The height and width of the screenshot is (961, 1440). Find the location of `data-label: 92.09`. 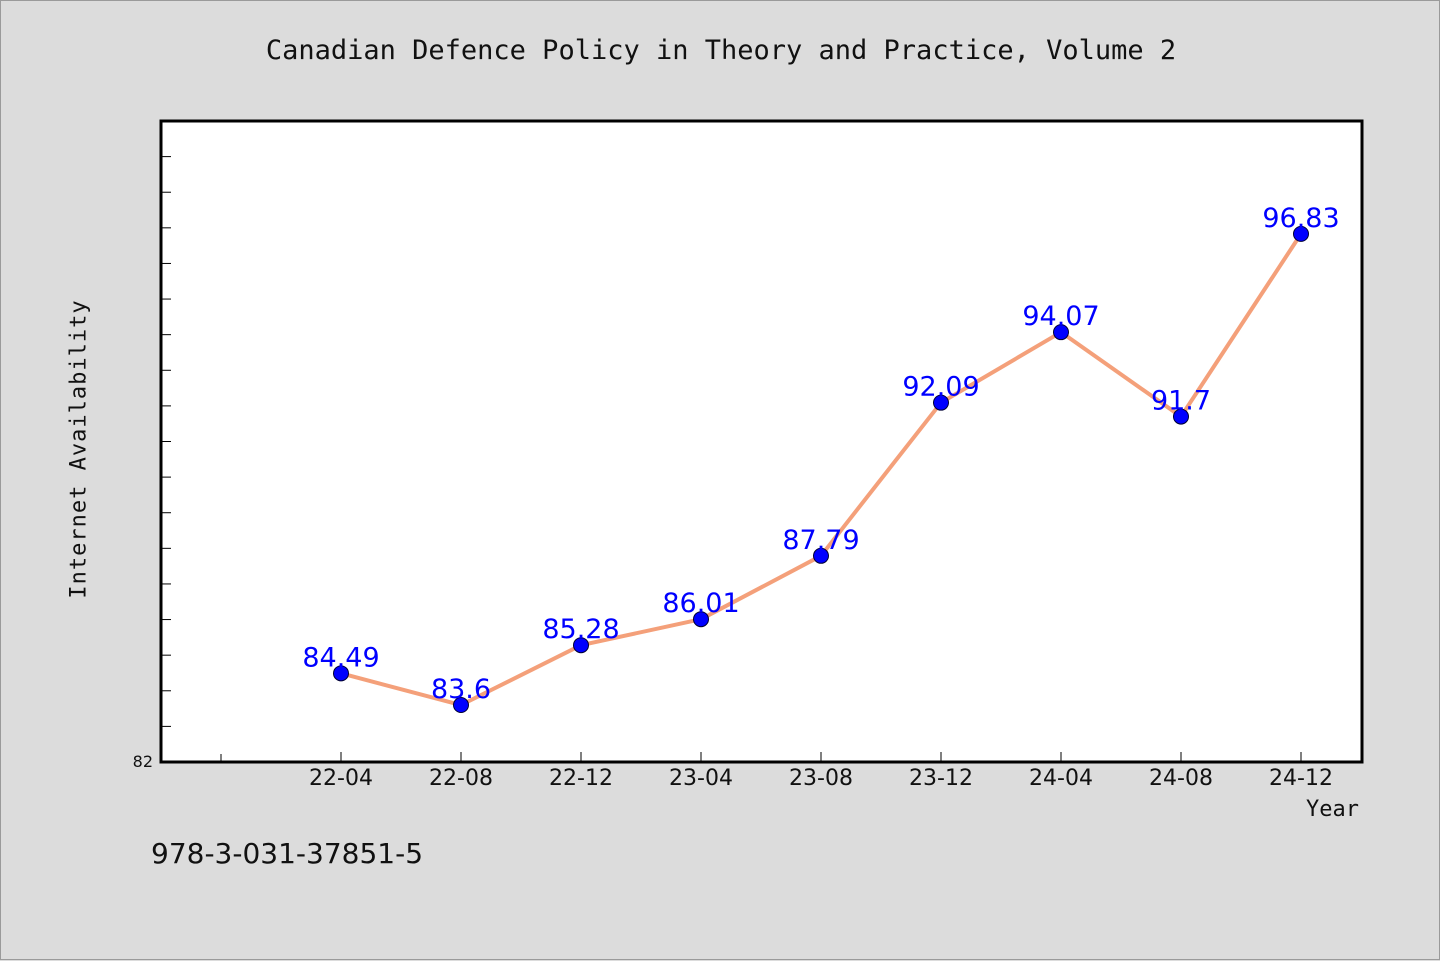

data-label: 92.09 is located at coordinates (940, 387).